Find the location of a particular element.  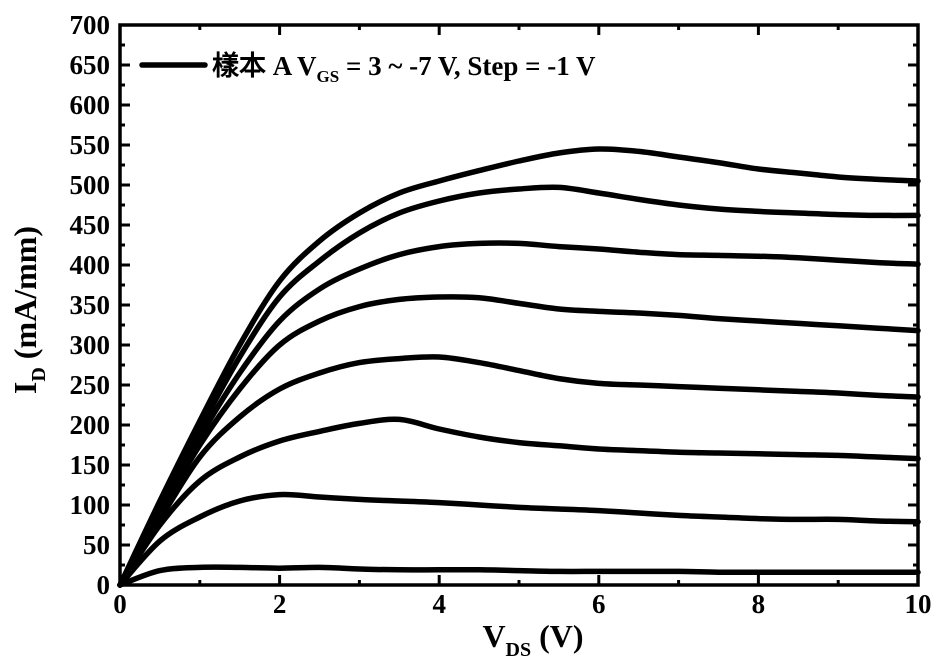

x-tick-label: 2 is located at coordinates (280, 604).